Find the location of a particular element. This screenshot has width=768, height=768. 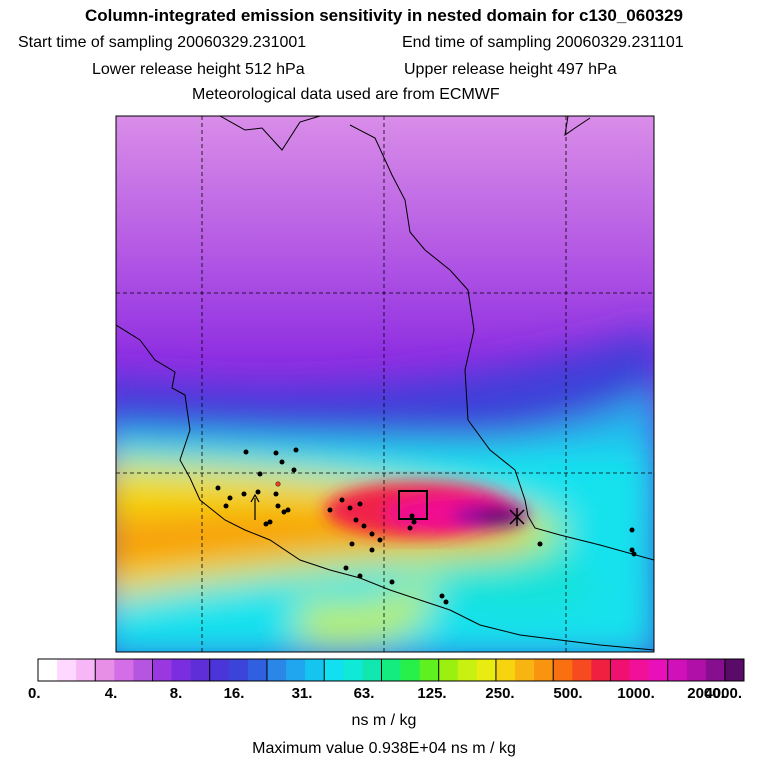

colorbar-tick-label: 125. is located at coordinates (432, 693).